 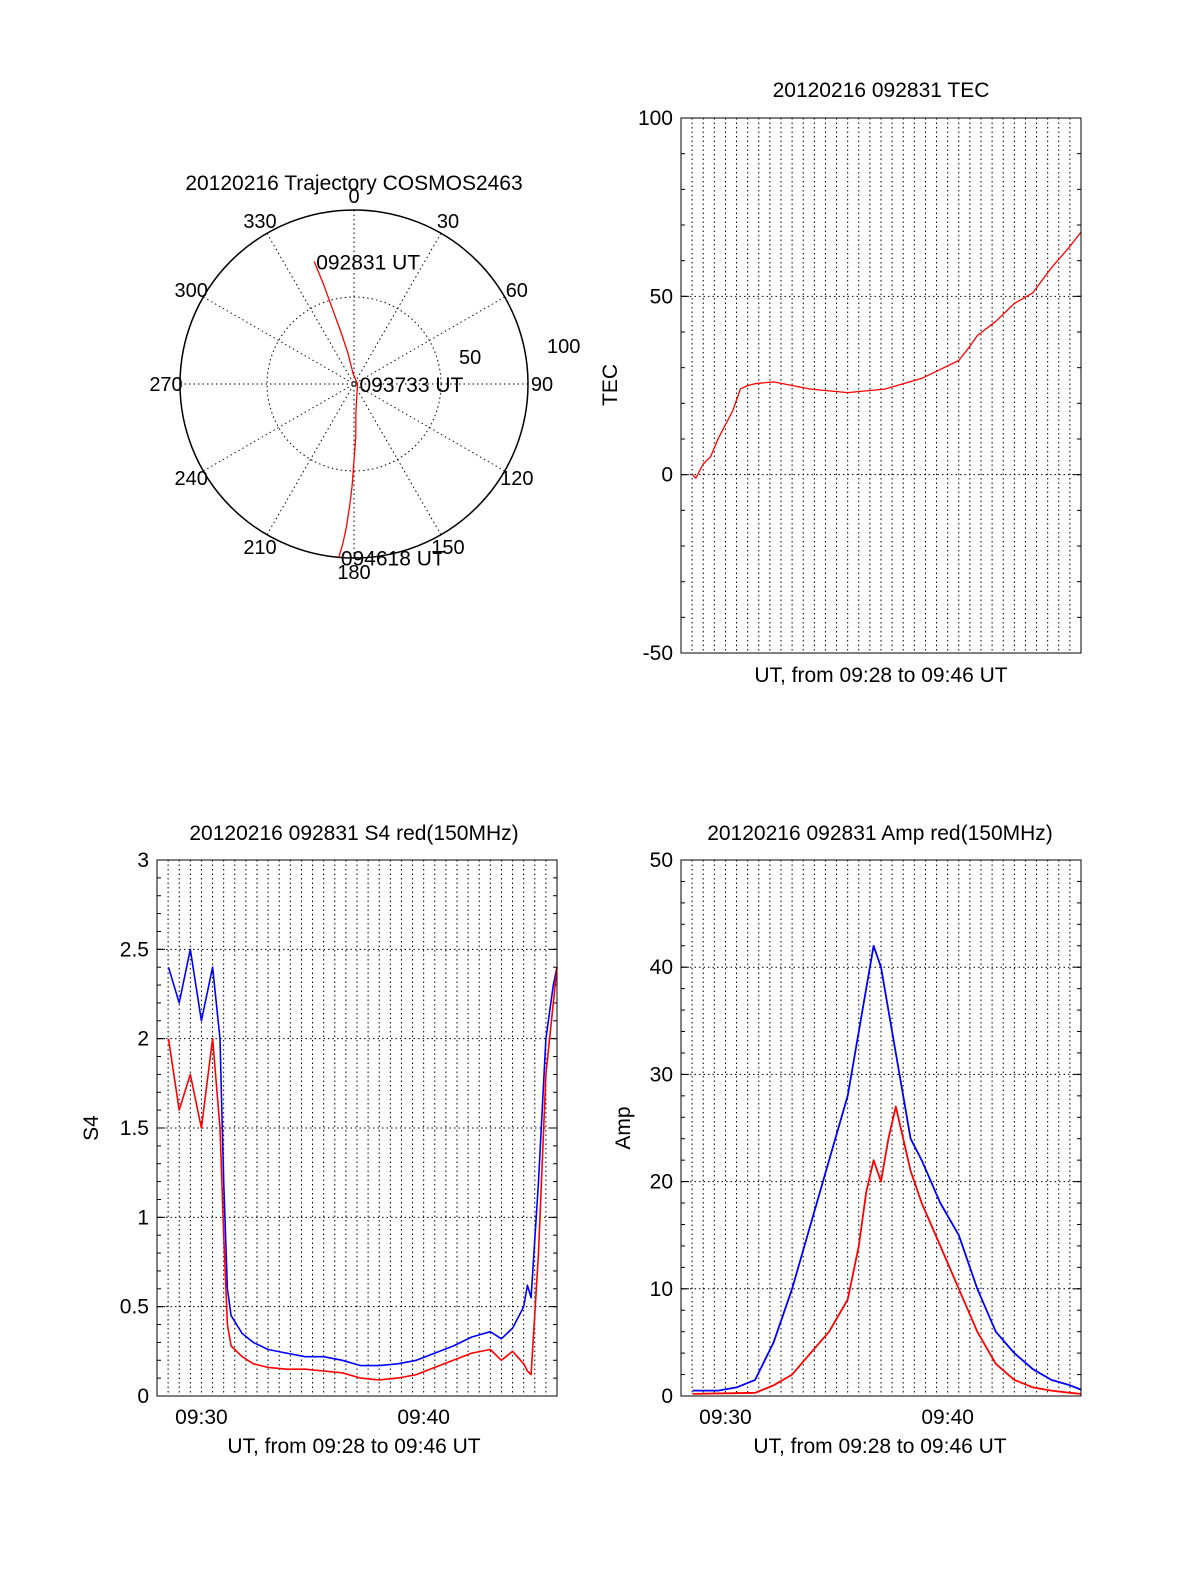 I want to click on s4-xlabel: UT, from 09:28 to 09:46 UT, so click(x=353, y=1446).